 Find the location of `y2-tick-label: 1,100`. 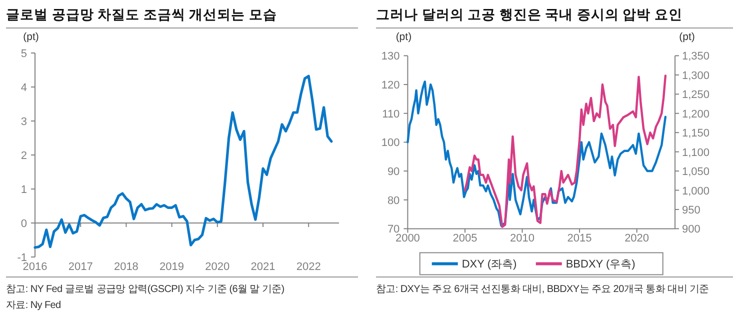

y2-tick-label: 1,100 is located at coordinates (696, 152).